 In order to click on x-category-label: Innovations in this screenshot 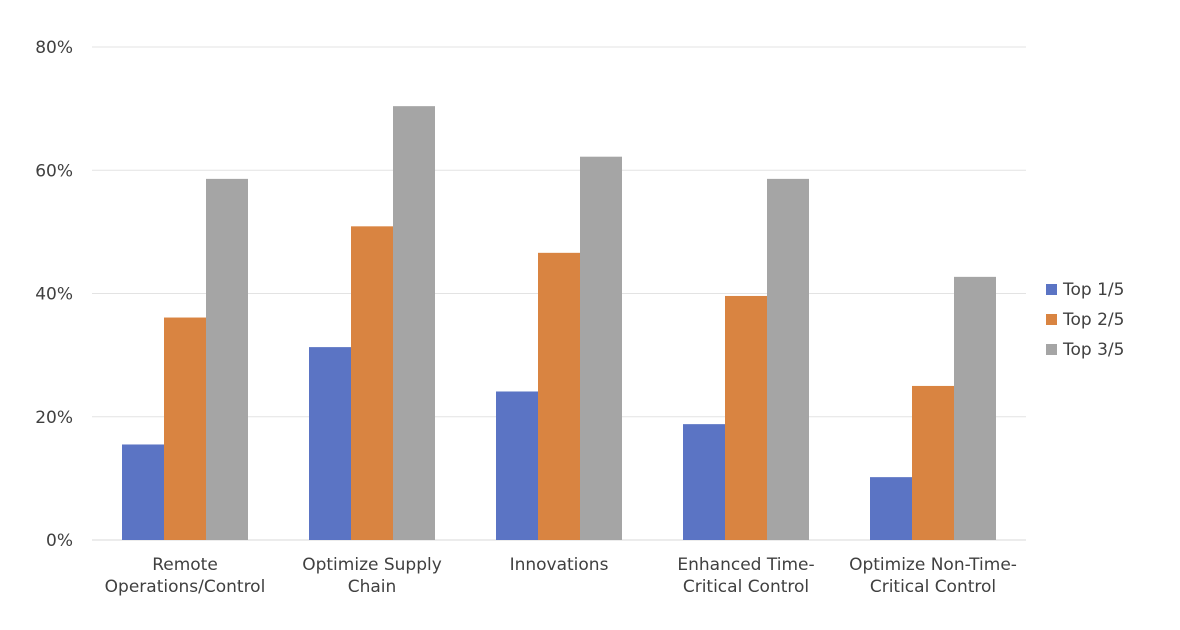, I will do `click(559, 565)`.